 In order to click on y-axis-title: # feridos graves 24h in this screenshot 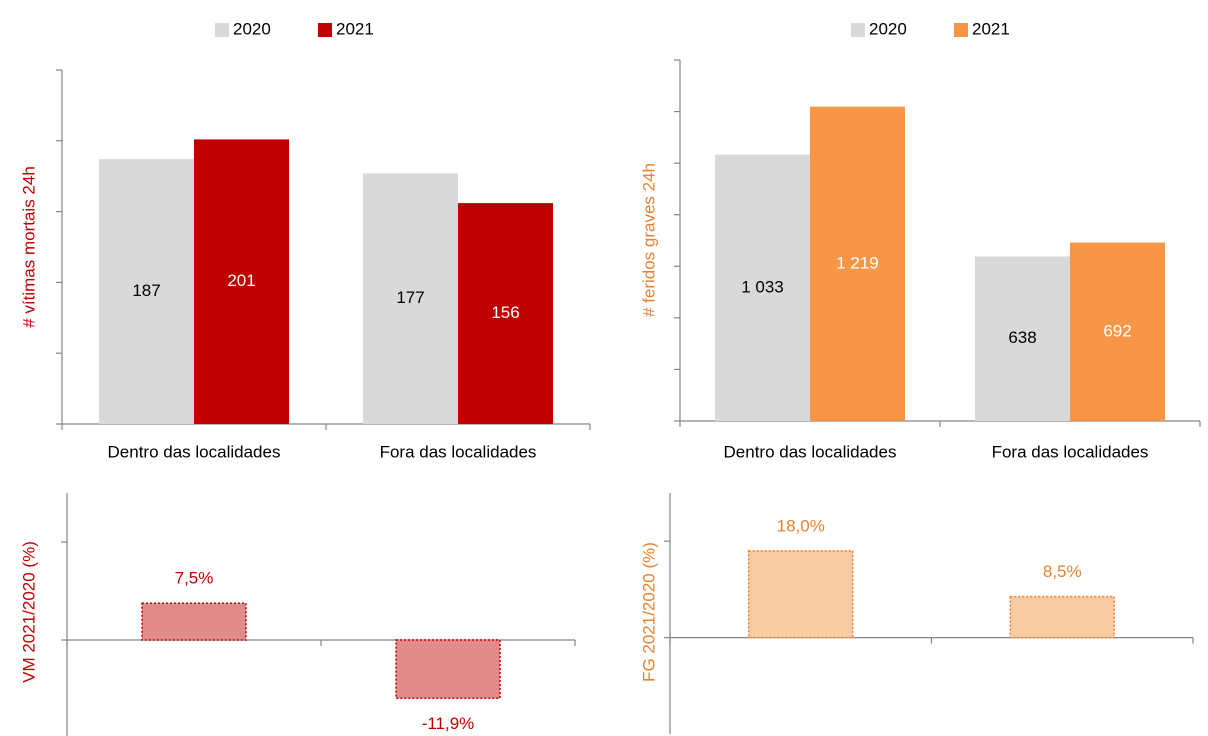, I will do `click(648, 240)`.